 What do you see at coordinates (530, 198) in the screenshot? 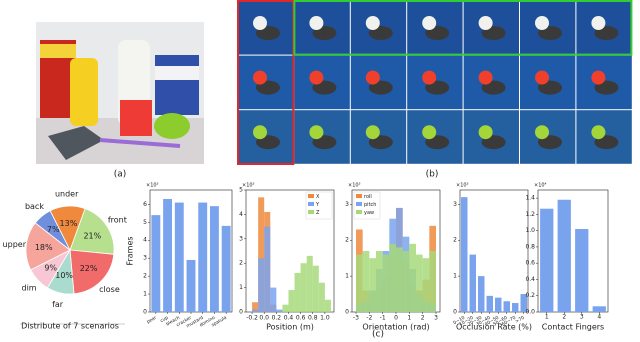
I see `y-tick-label: 1.4` at bounding box center [530, 198].